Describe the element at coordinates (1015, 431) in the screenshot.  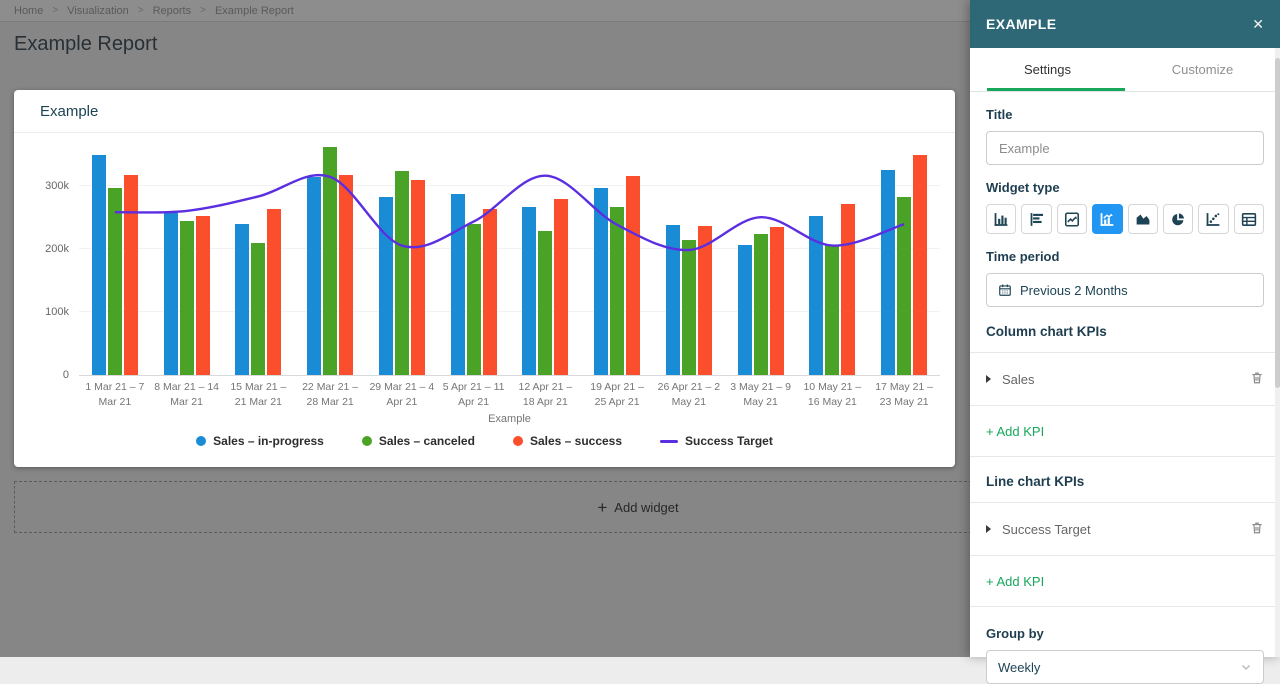
I see `add-column-kpi-button: + Add KPI` at that location.